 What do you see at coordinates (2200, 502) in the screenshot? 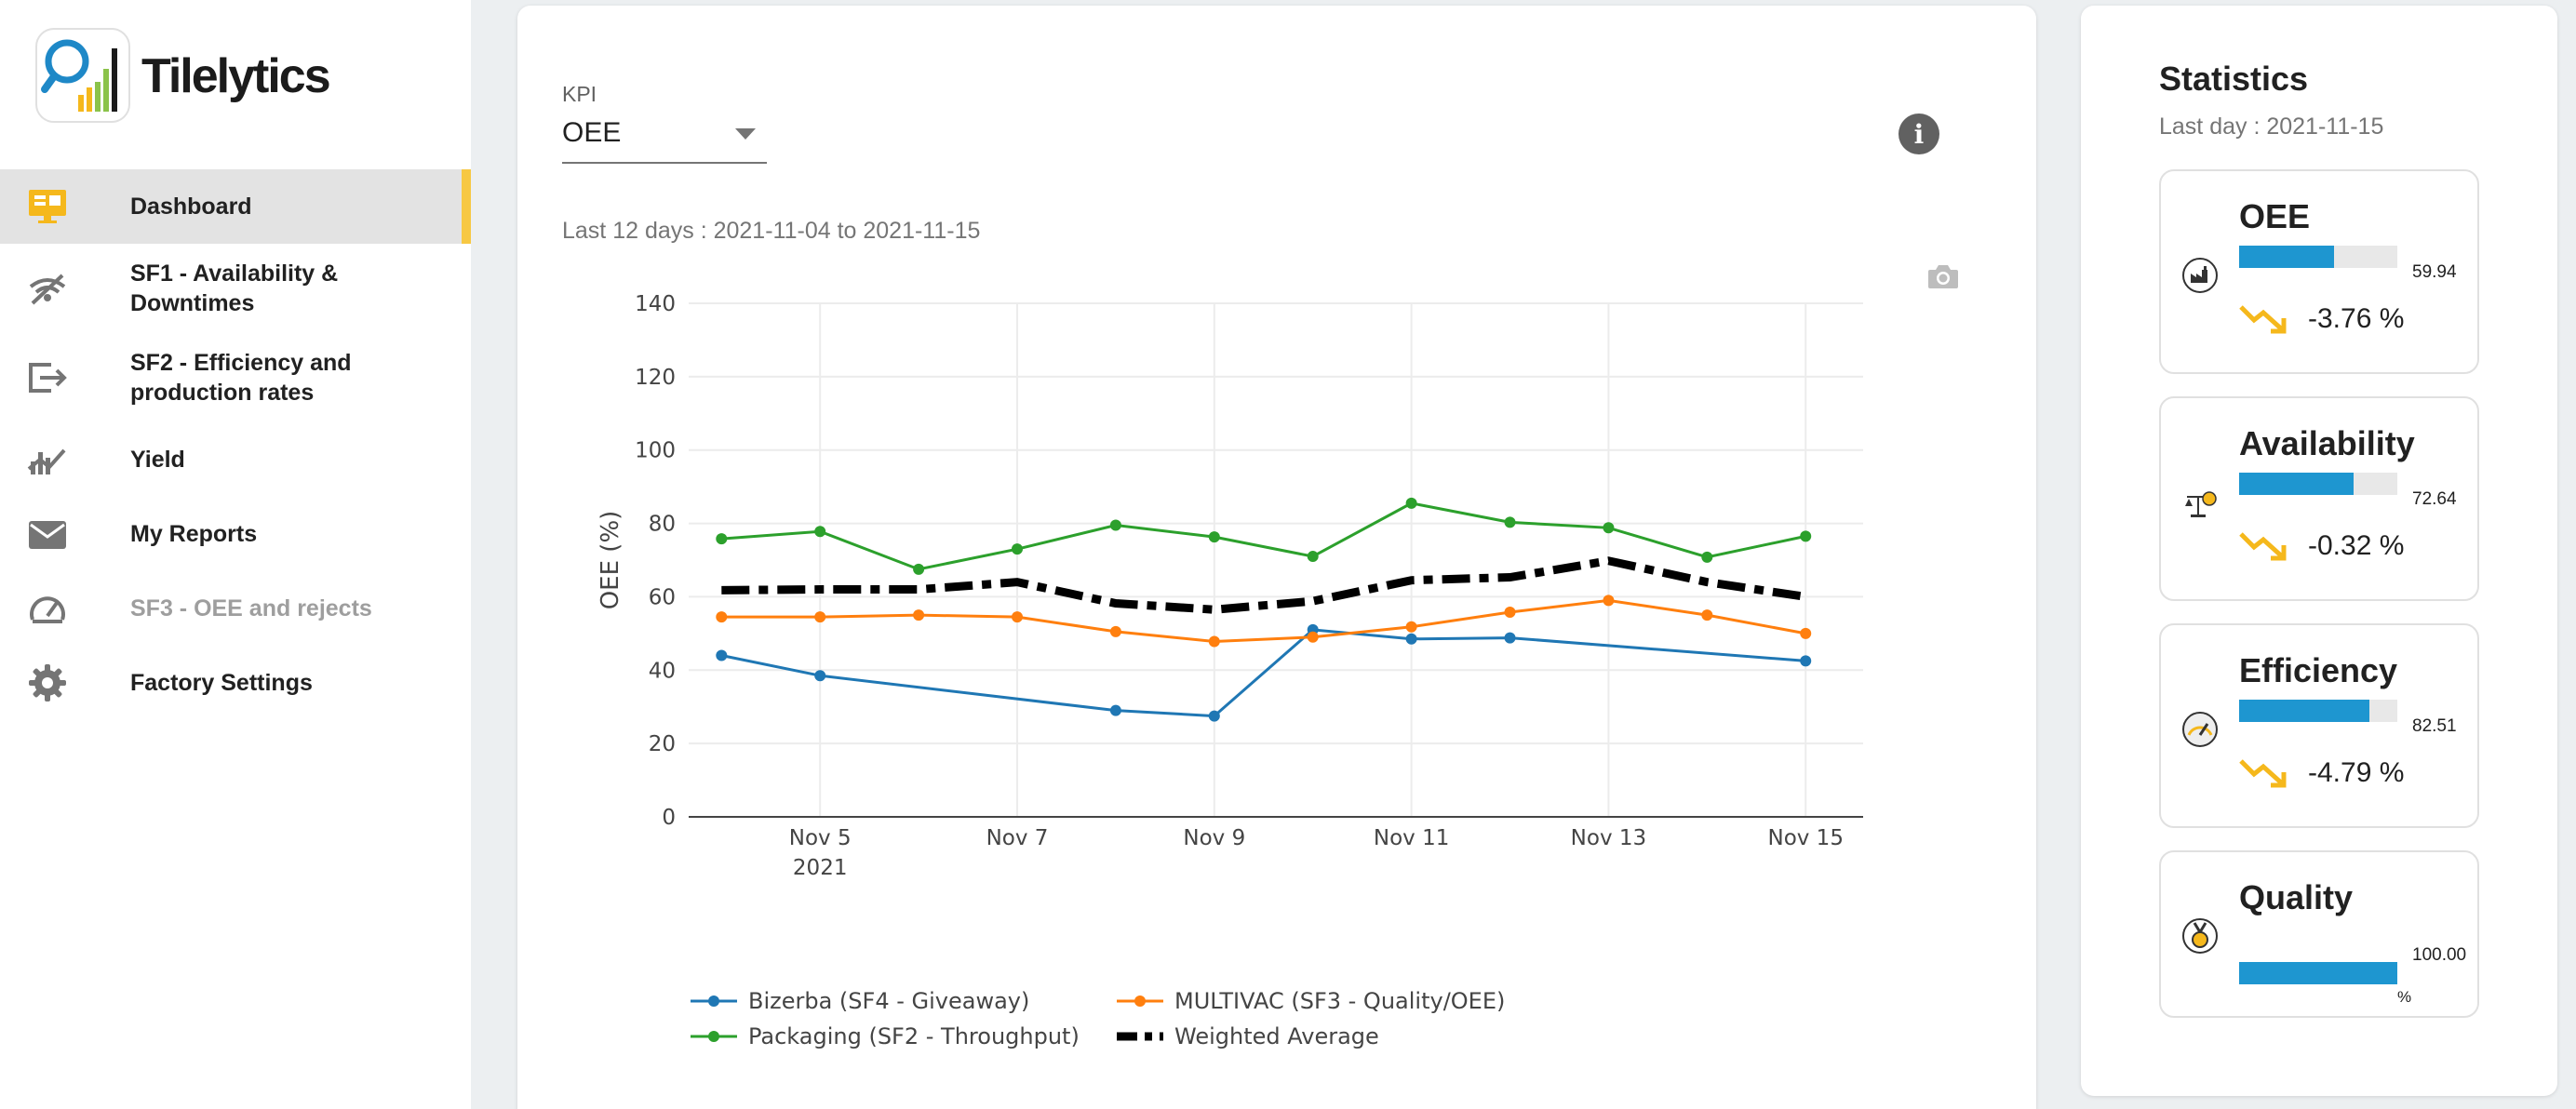
I see `scale-icon` at bounding box center [2200, 502].